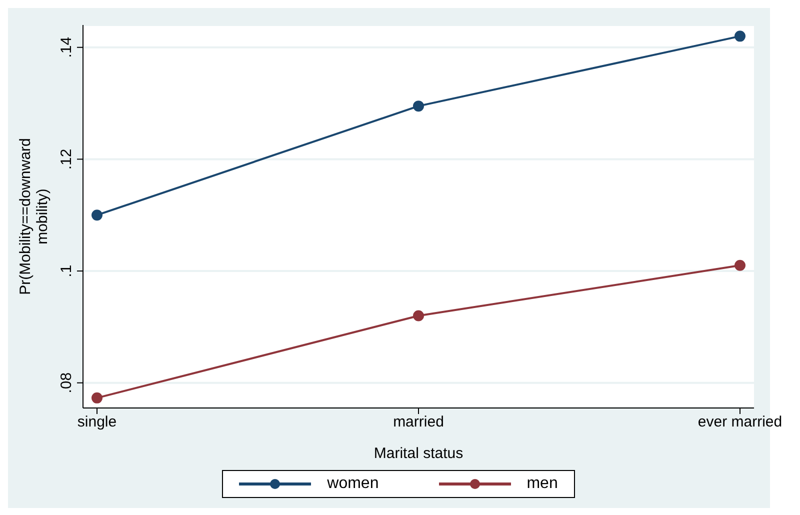  Describe the element at coordinates (542, 484) in the screenshot. I see `legend-label: men` at that location.